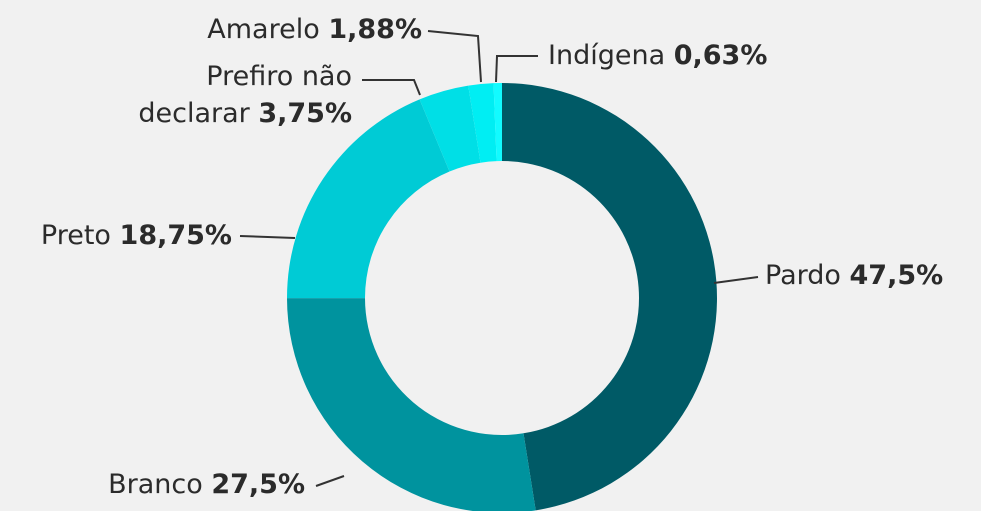 The image size is (981, 511). I want to click on value-label: 0,63%, so click(720, 55).